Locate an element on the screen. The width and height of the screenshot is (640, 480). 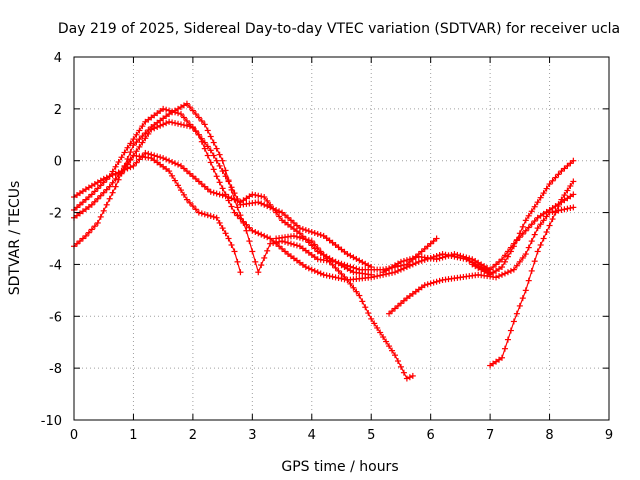
x-tick-label: 4 is located at coordinates (312, 435).